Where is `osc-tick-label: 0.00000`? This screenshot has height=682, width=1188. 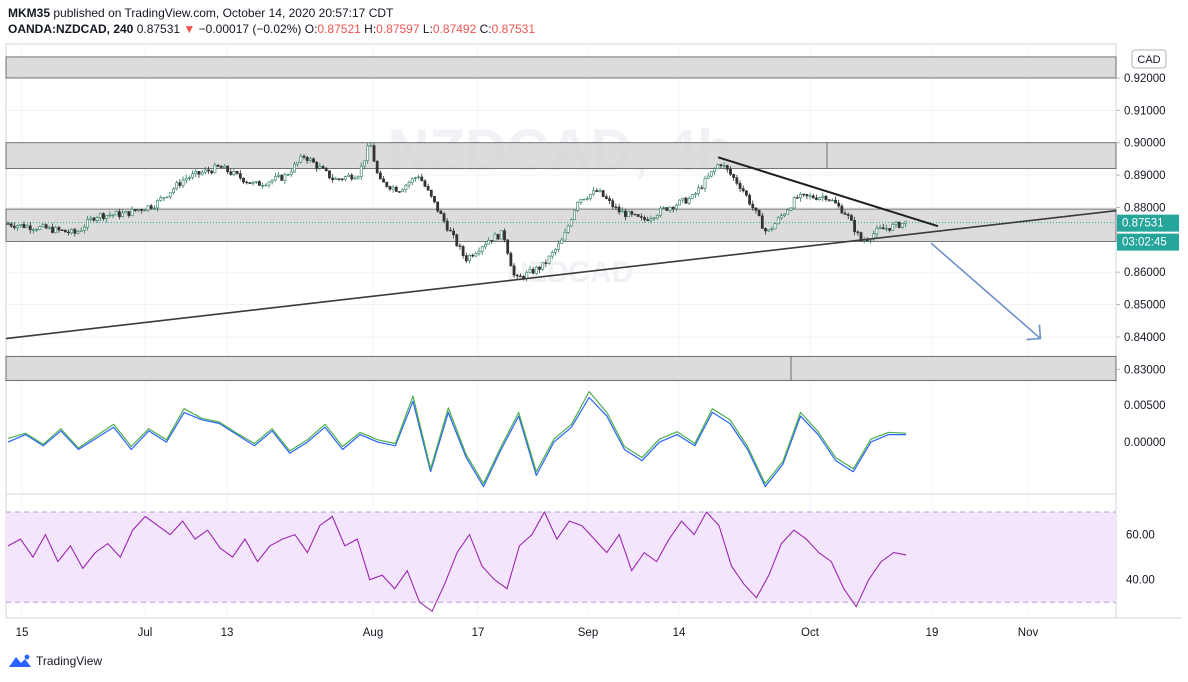 osc-tick-label: 0.00000 is located at coordinates (1145, 443).